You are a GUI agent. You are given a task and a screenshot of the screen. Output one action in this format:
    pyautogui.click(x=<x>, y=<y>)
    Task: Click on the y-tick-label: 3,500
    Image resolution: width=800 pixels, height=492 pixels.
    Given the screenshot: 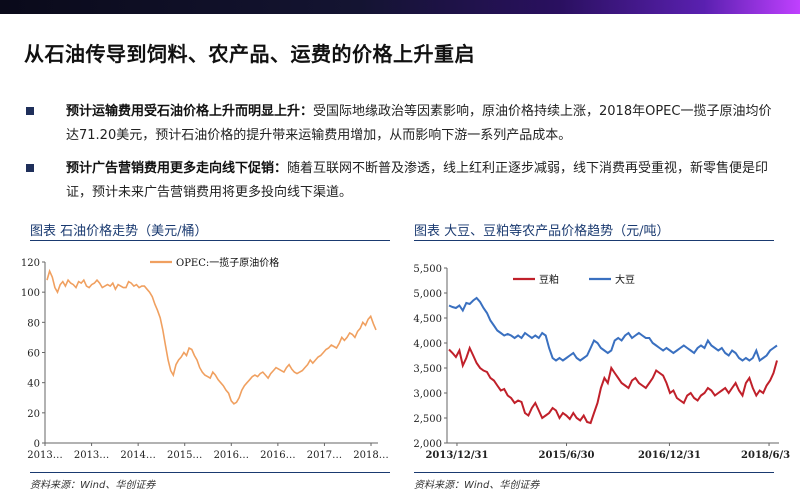 What is the action you would take?
    pyautogui.click(x=427, y=369)
    